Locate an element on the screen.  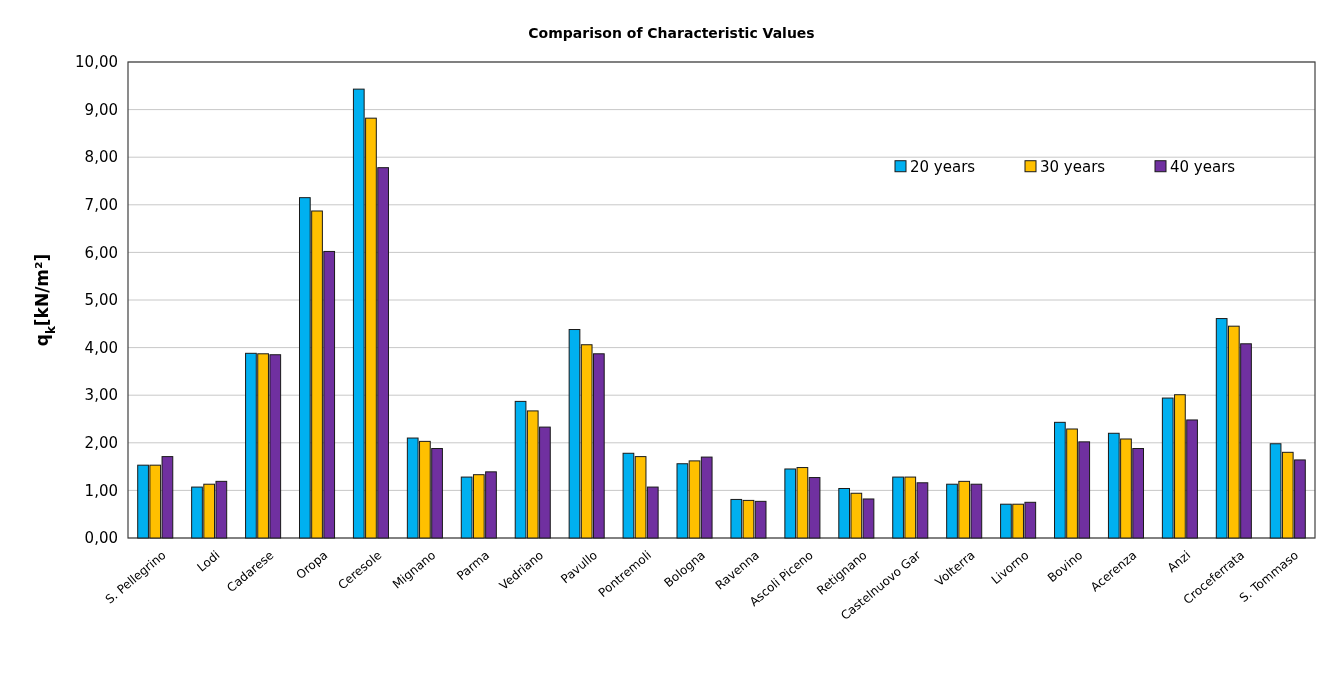
y-tick-label: 8,00 is located at coordinates (101, 157).